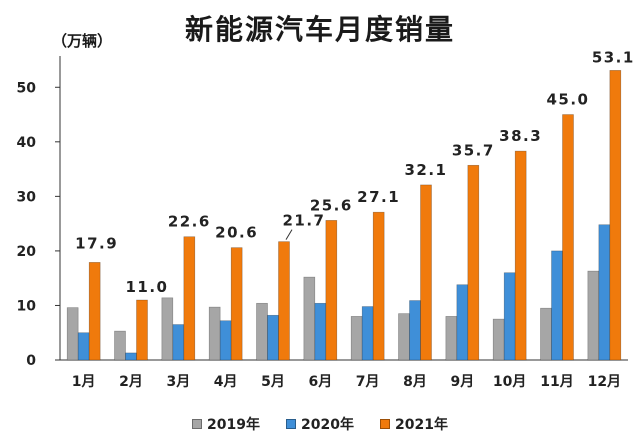 The image size is (640, 444). What do you see at coordinates (82, 41) in the screenshot?
I see `y-unit-label: （万辆）` at bounding box center [82, 41].